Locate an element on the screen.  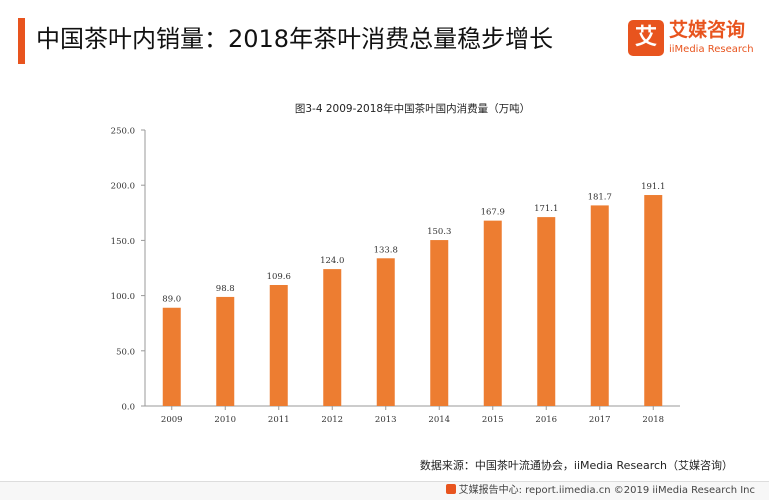
x-tick-label: 2013 is located at coordinates (386, 420).